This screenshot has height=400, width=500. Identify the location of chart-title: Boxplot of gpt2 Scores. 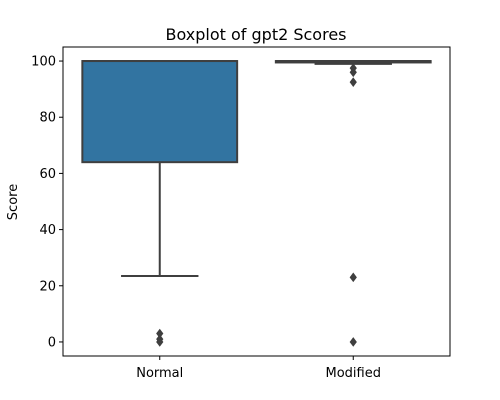
(256, 34).